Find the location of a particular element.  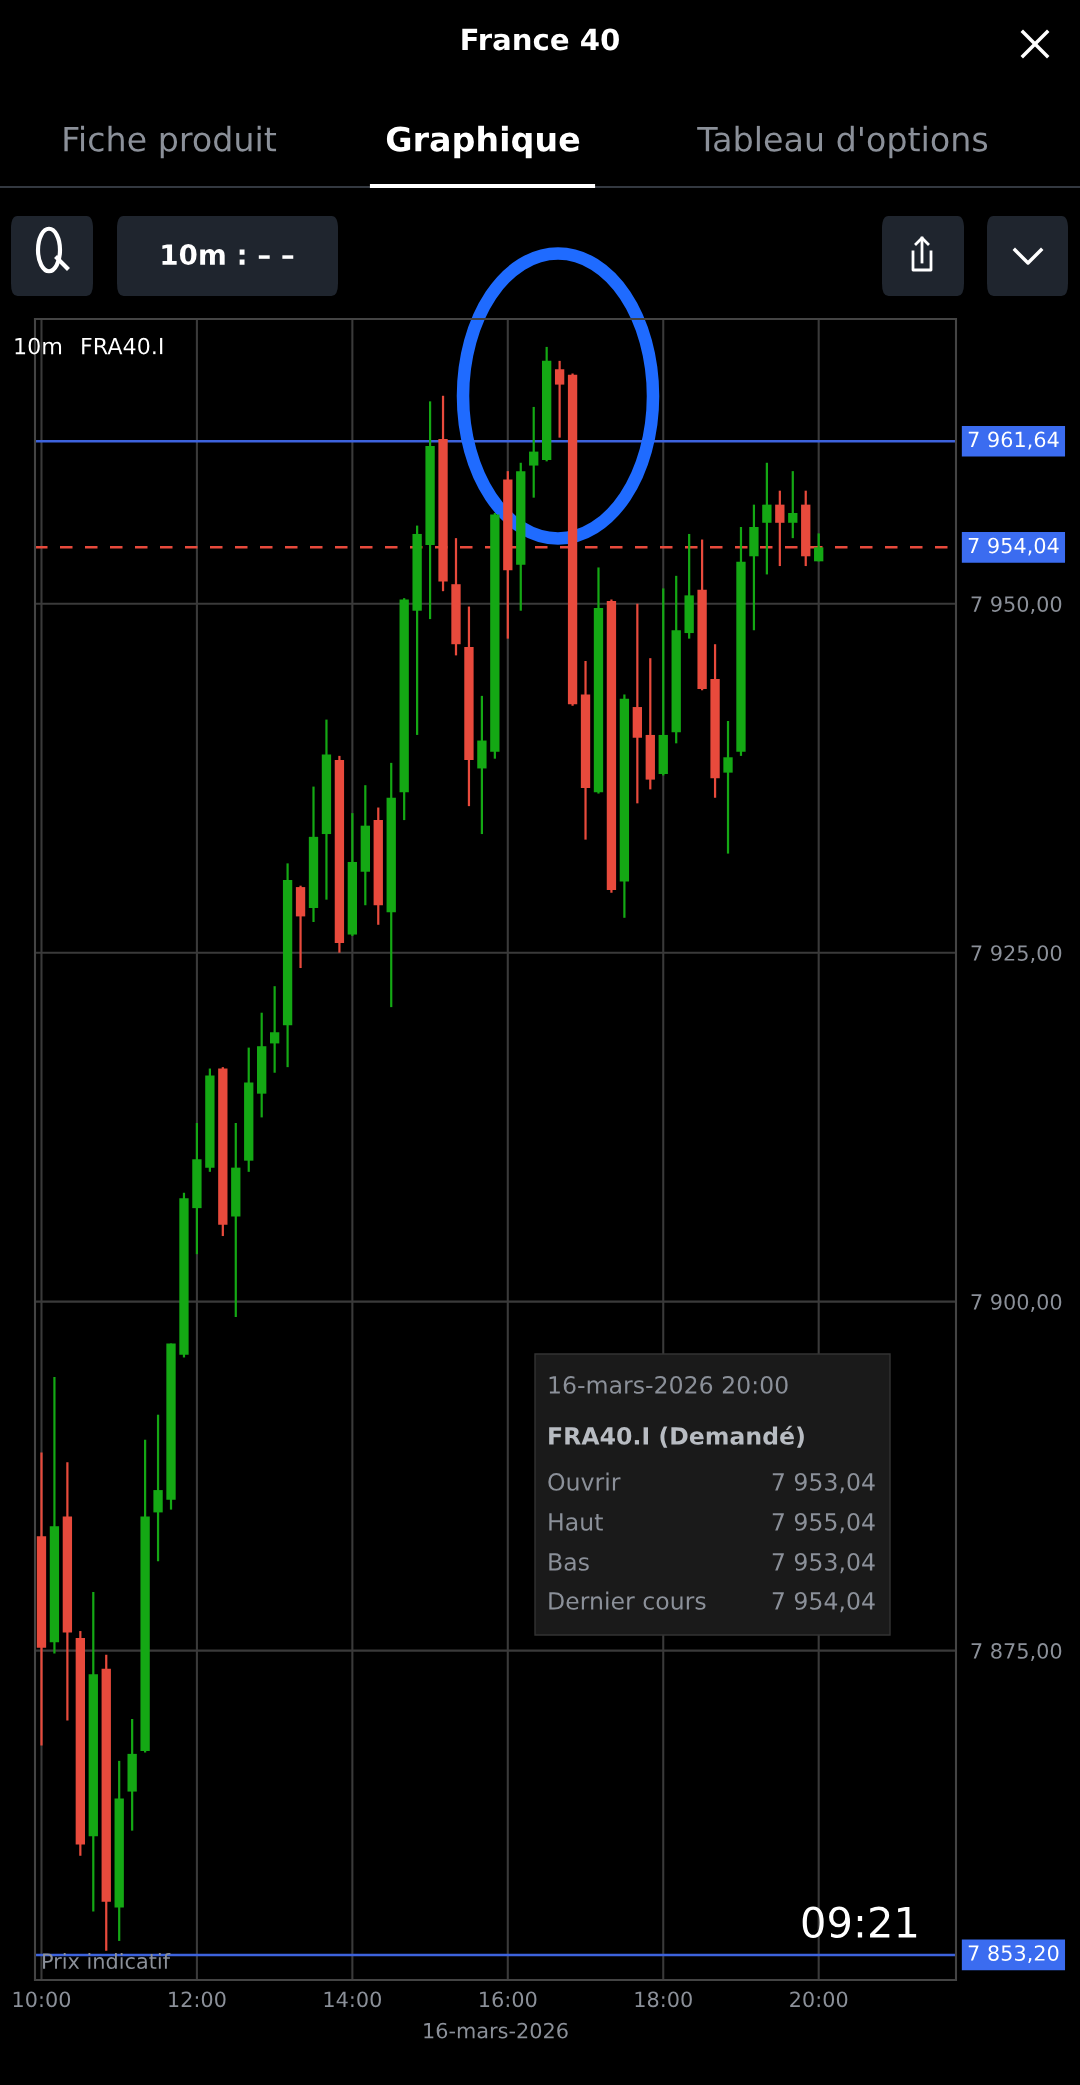

text: Graphique is located at coordinates (483, 142).